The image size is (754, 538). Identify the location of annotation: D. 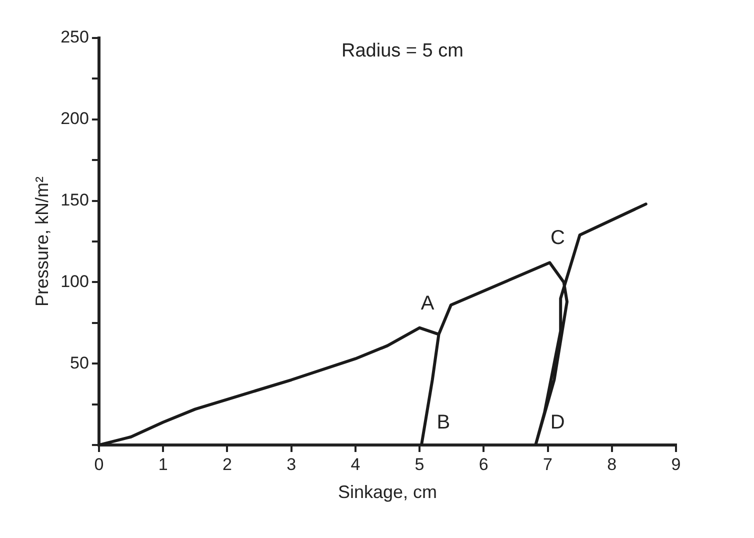
(557, 423).